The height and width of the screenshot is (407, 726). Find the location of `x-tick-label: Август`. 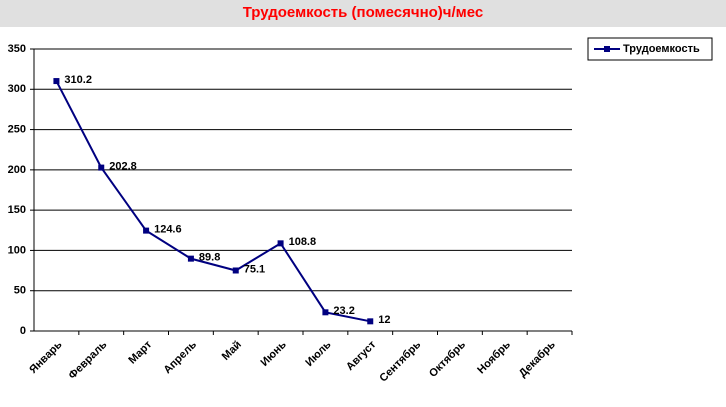

x-tick-label: Август is located at coordinates (361, 355).